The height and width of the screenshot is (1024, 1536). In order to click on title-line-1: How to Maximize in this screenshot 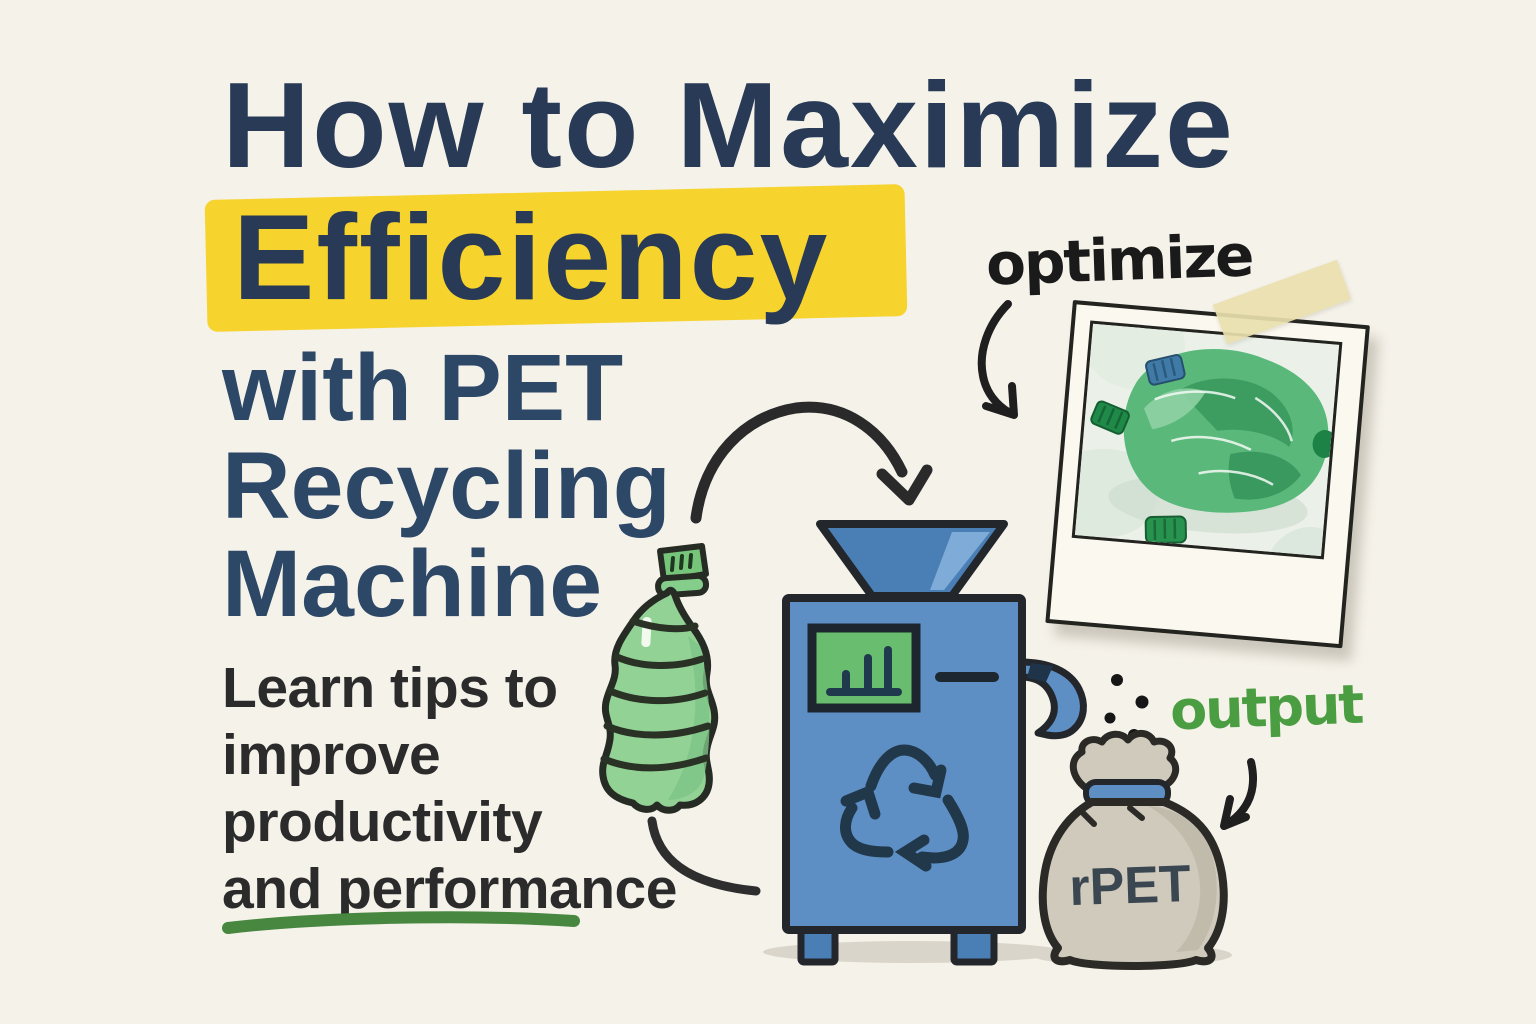, I will do `click(728, 125)`.